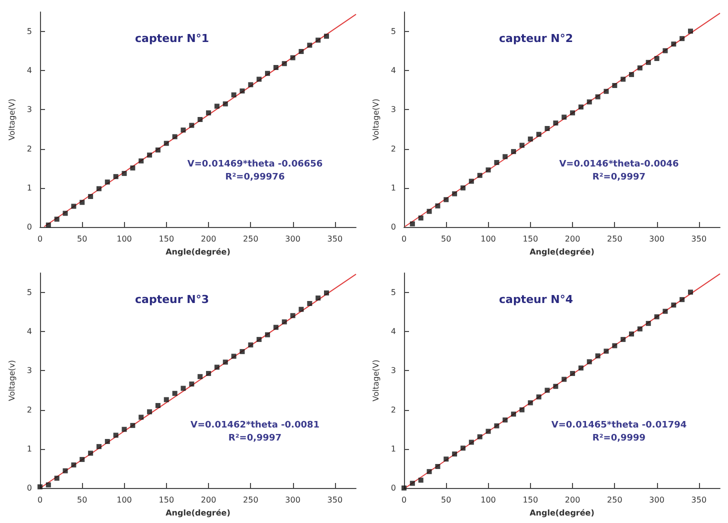 The width and height of the screenshot is (728, 523). What do you see at coordinates (255, 439) in the screenshot?
I see `annotation: R²=0,9997` at bounding box center [255, 439].